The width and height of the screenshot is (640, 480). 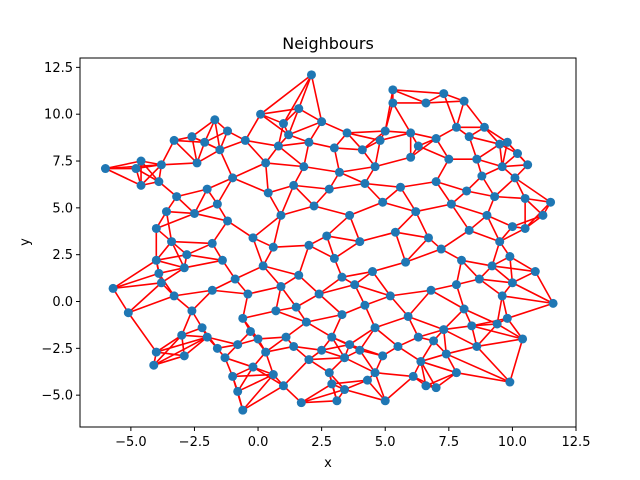 What do you see at coordinates (57, 349) in the screenshot?
I see `y-tick-label: −2.5` at bounding box center [57, 349].